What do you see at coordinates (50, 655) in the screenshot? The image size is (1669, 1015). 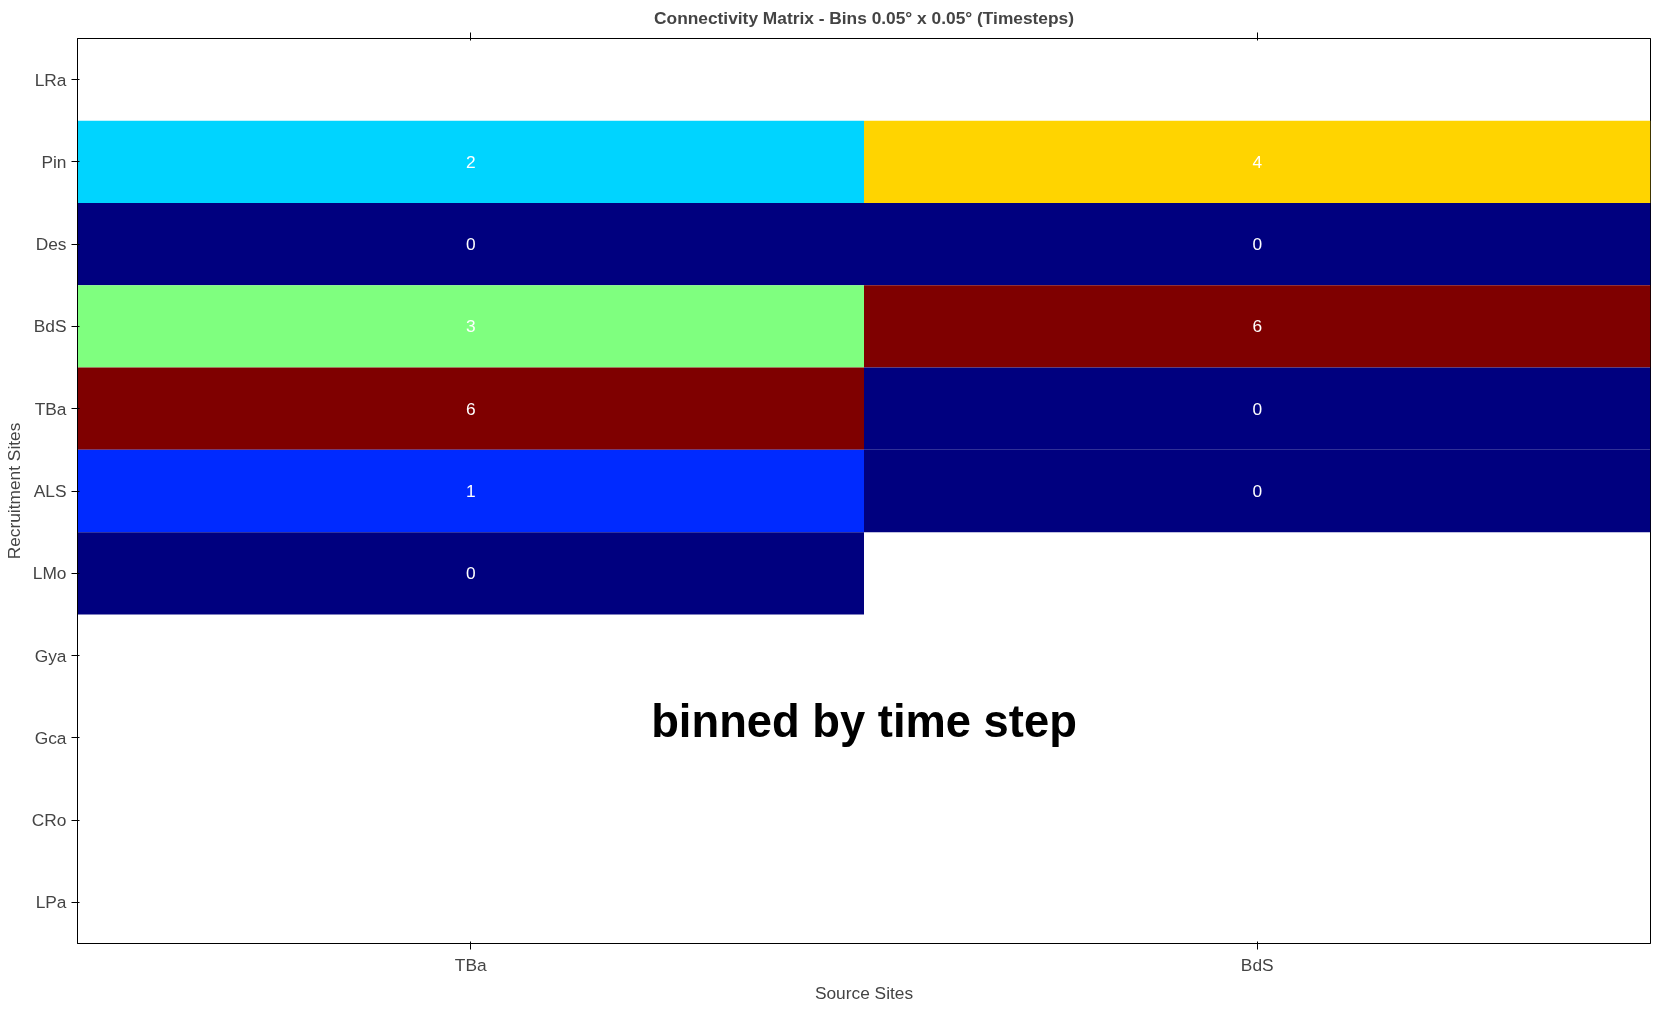 I see `y-tick-label: Gya` at bounding box center [50, 655].